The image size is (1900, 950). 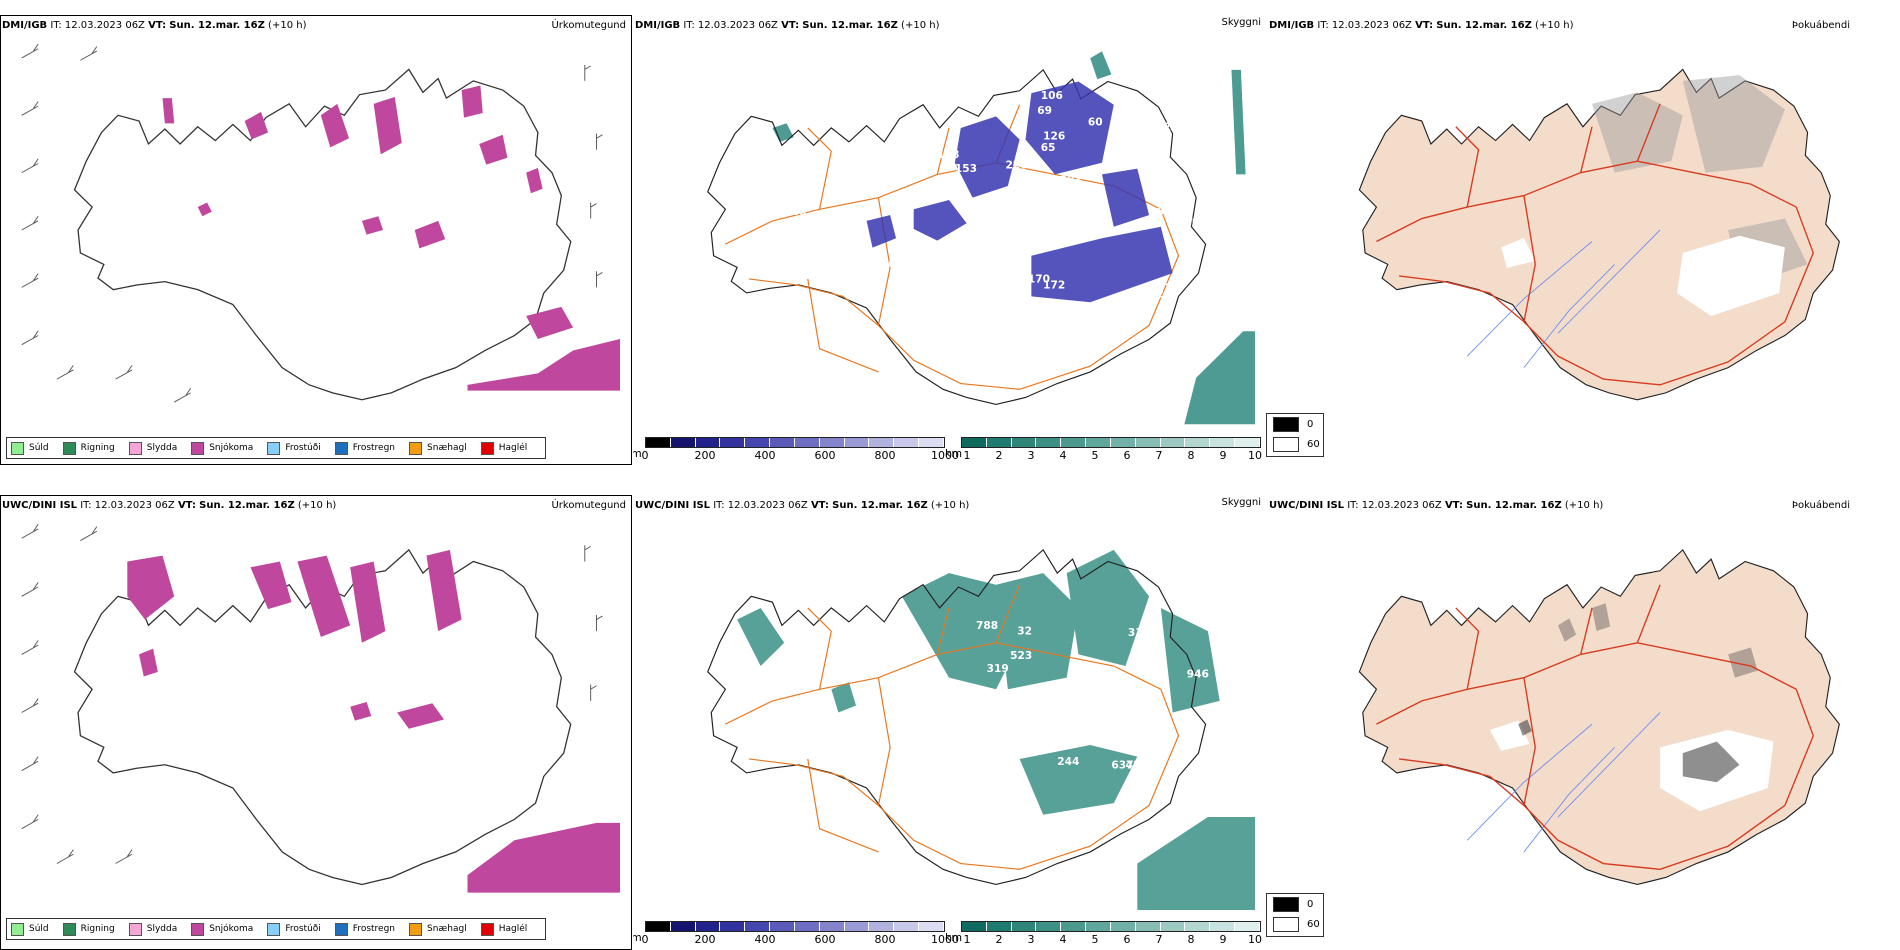 What do you see at coordinates (1198, 675) in the screenshot?
I see `cloud-base-label: 946` at bounding box center [1198, 675].